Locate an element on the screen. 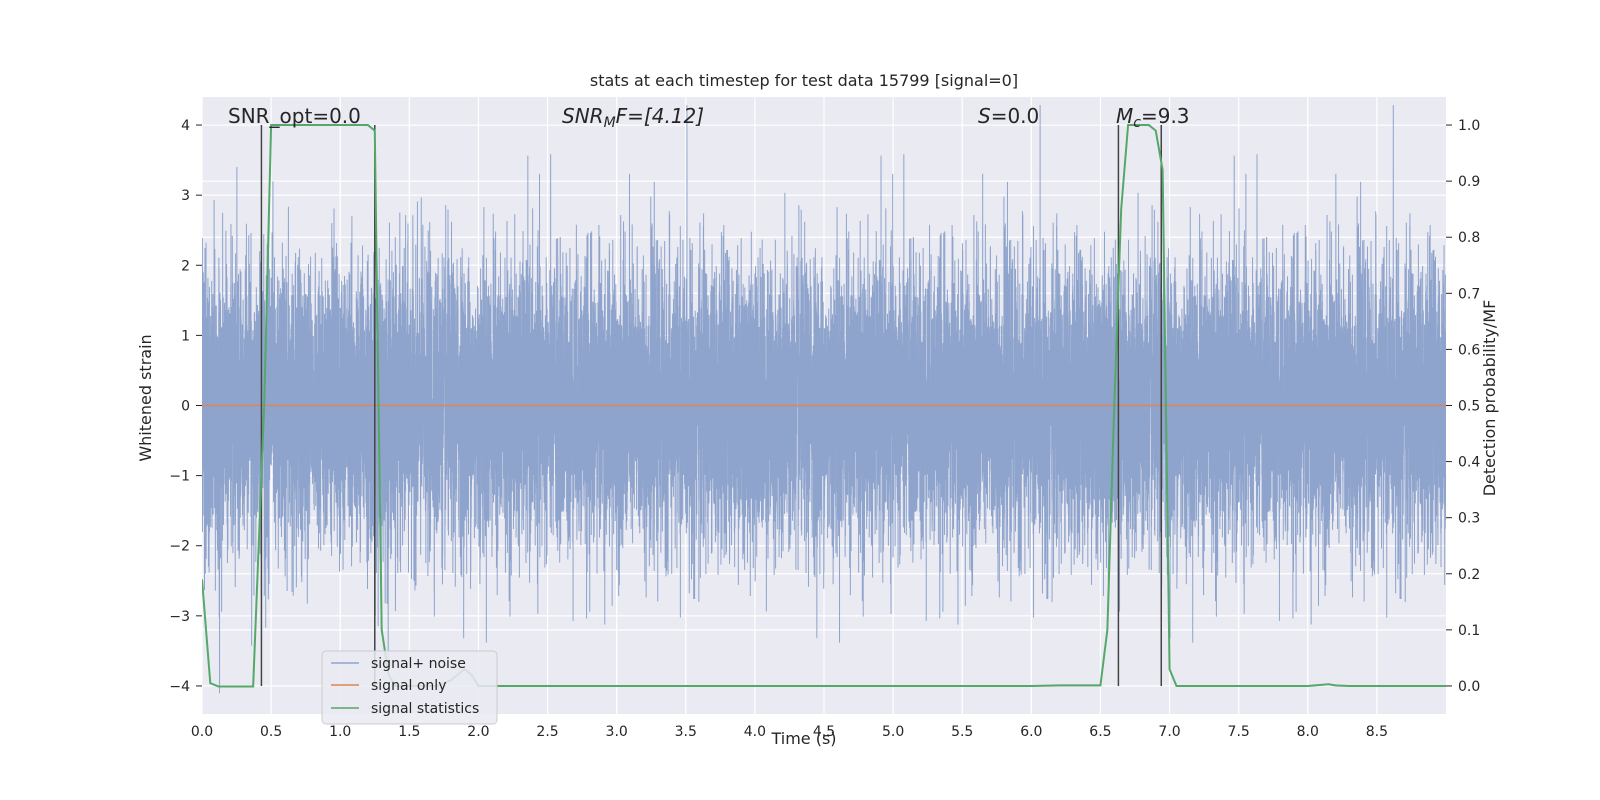 The height and width of the screenshot is (800, 1600). y-right-tick-label: 0.5 is located at coordinates (1469, 407).